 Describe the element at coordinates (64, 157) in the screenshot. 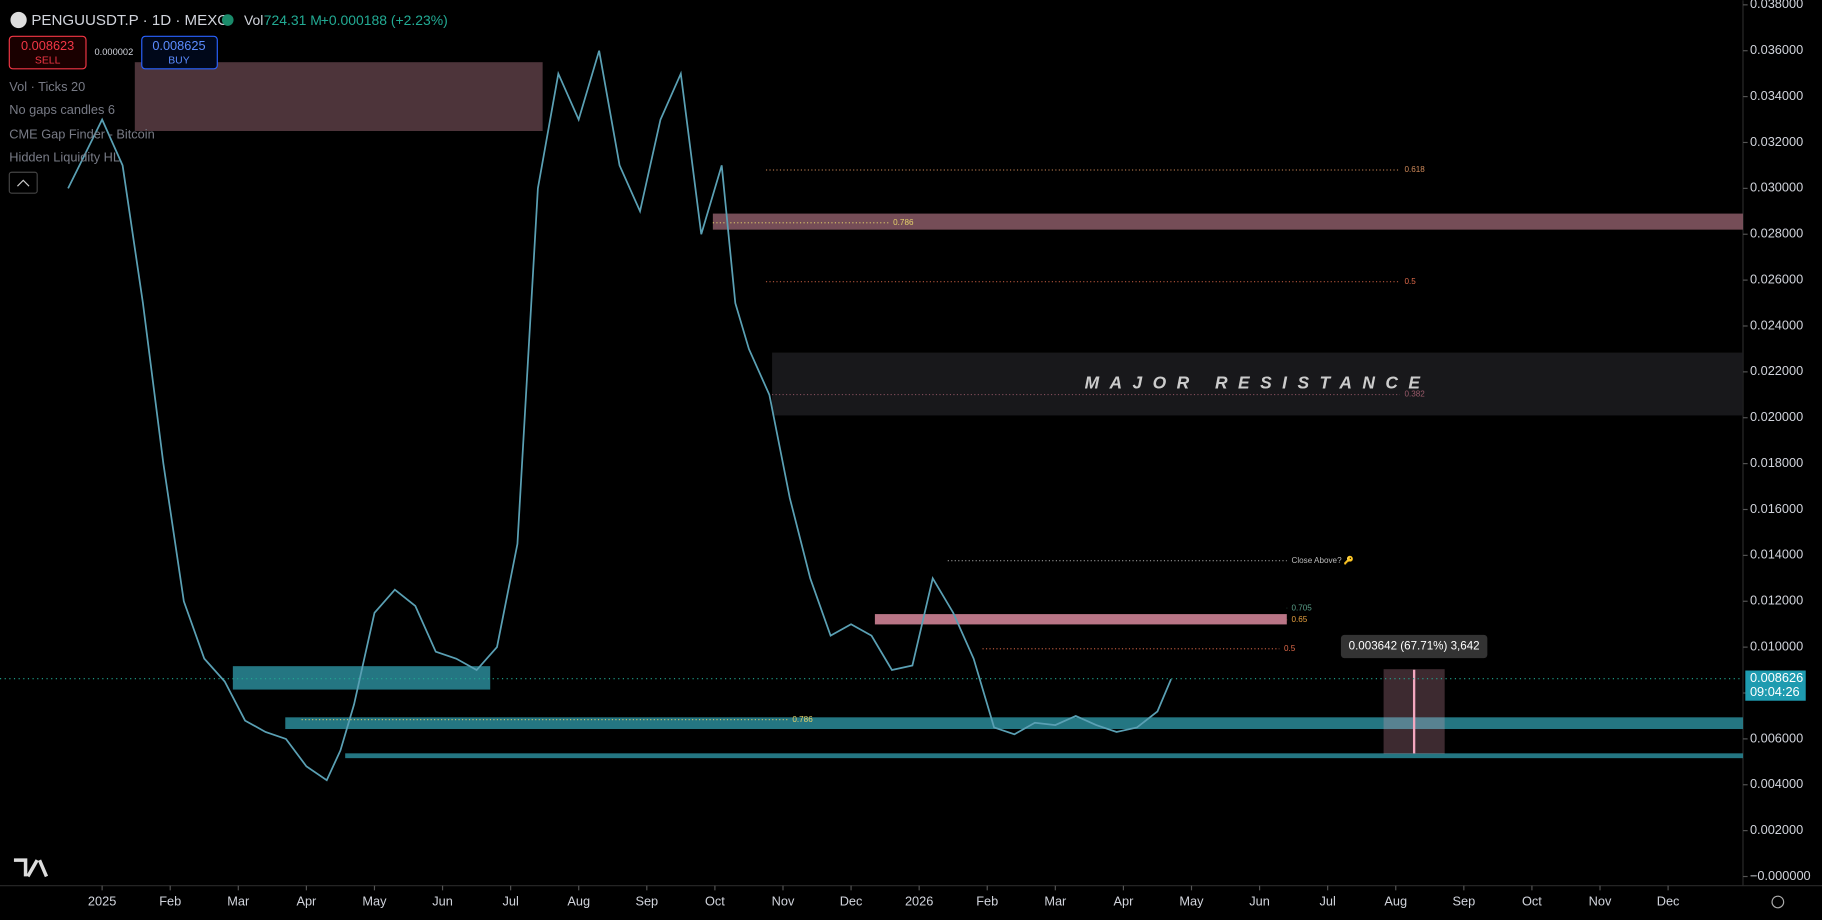

I see `indicator: Hidden Liquidity HL` at that location.